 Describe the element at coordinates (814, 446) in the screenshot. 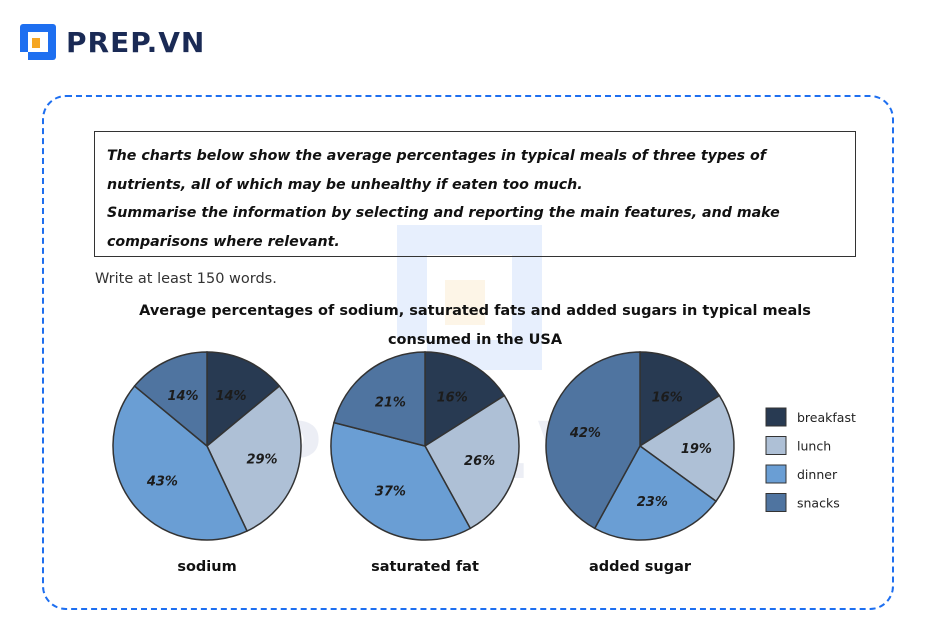

I see `legend-label-lunch: lunch` at that location.